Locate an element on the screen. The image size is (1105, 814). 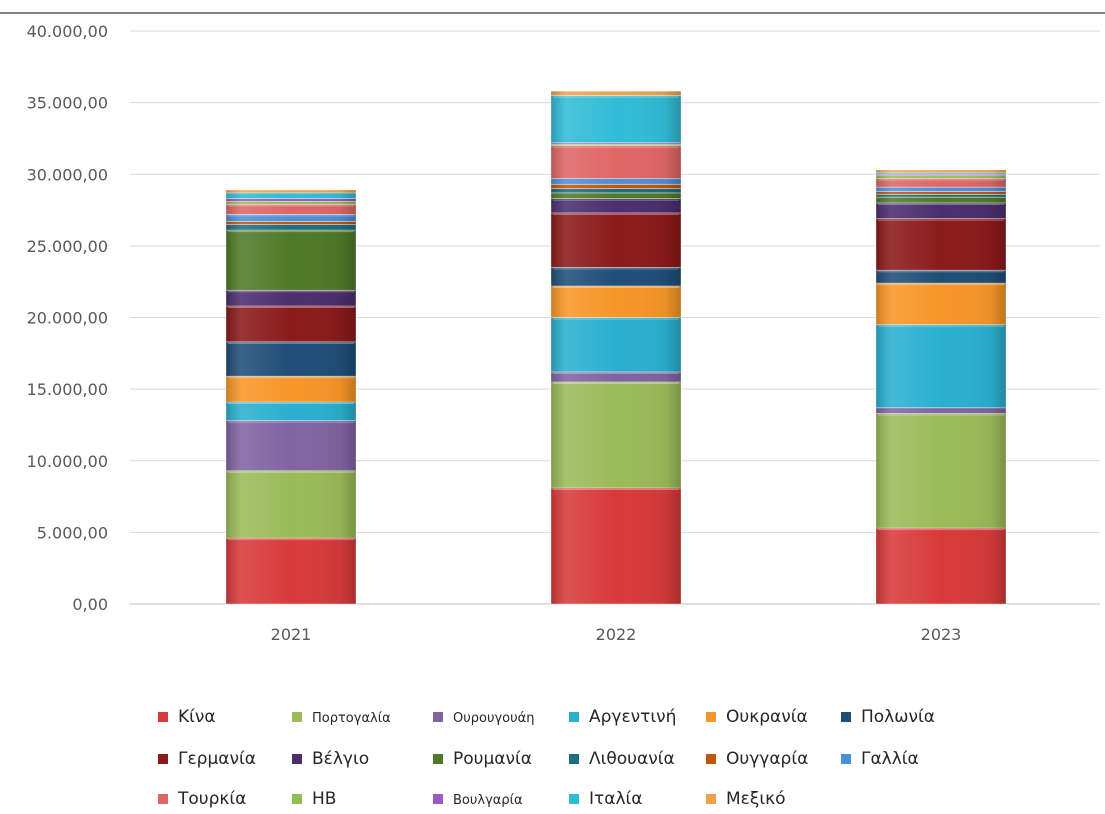
legend-label: Κίνα is located at coordinates (197, 717).